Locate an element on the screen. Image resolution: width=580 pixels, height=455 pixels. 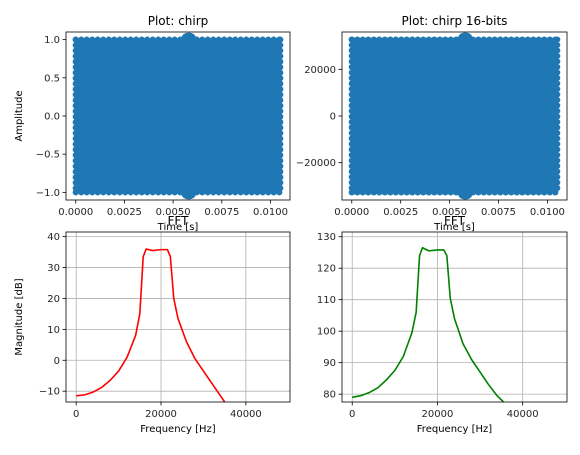
data-point-body is located at coordinates (178, 116).